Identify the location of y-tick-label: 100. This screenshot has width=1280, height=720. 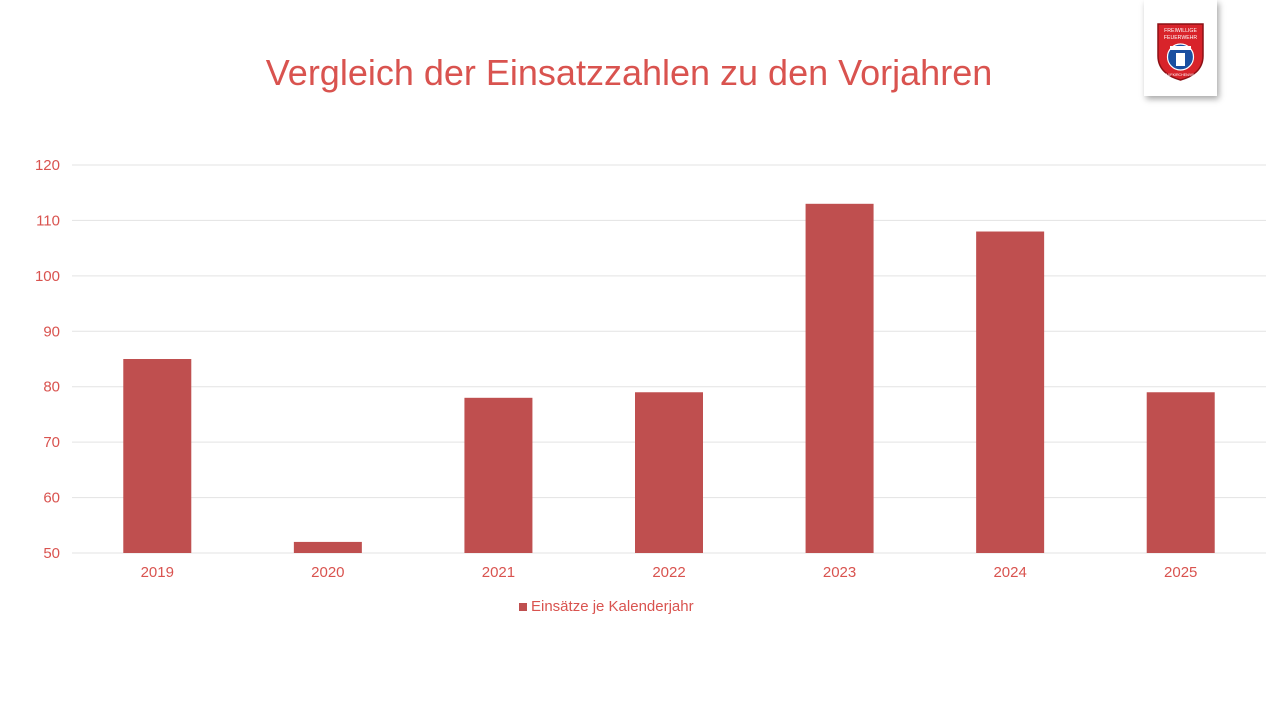
(47, 276).